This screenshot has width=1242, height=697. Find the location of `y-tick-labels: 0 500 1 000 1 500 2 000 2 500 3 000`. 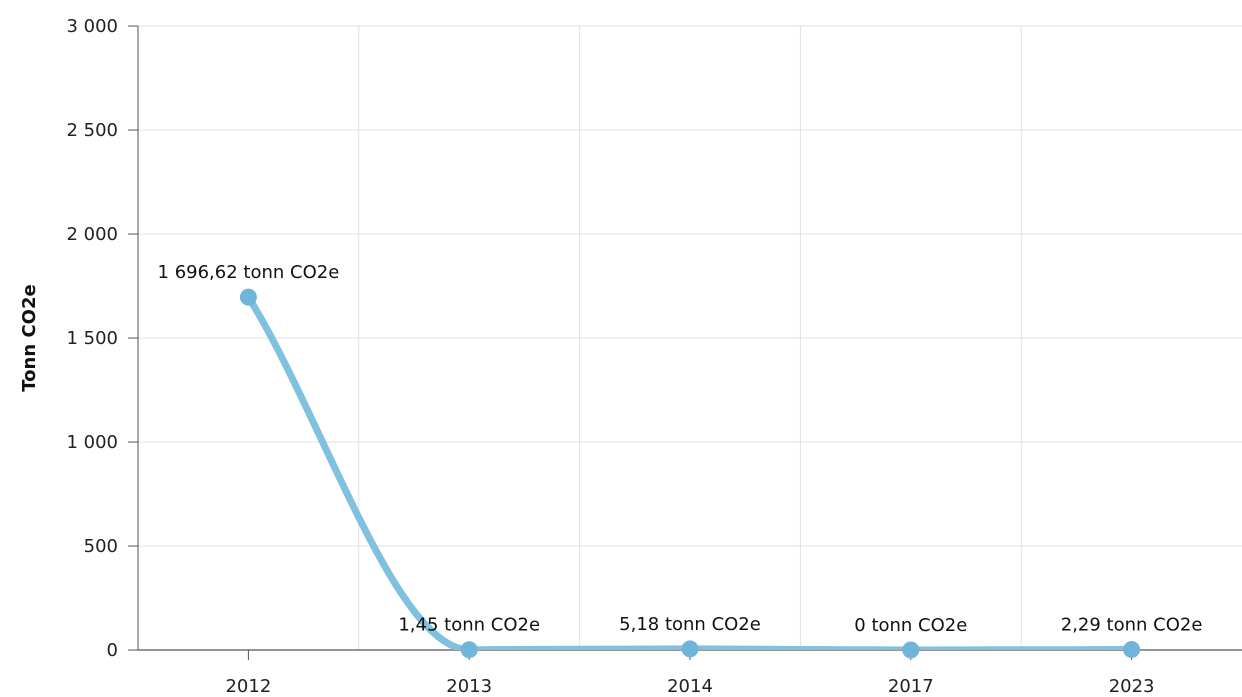

y-tick-labels: 0 500 1 000 1 500 2 000 2 500 3 000 is located at coordinates (92, 338).